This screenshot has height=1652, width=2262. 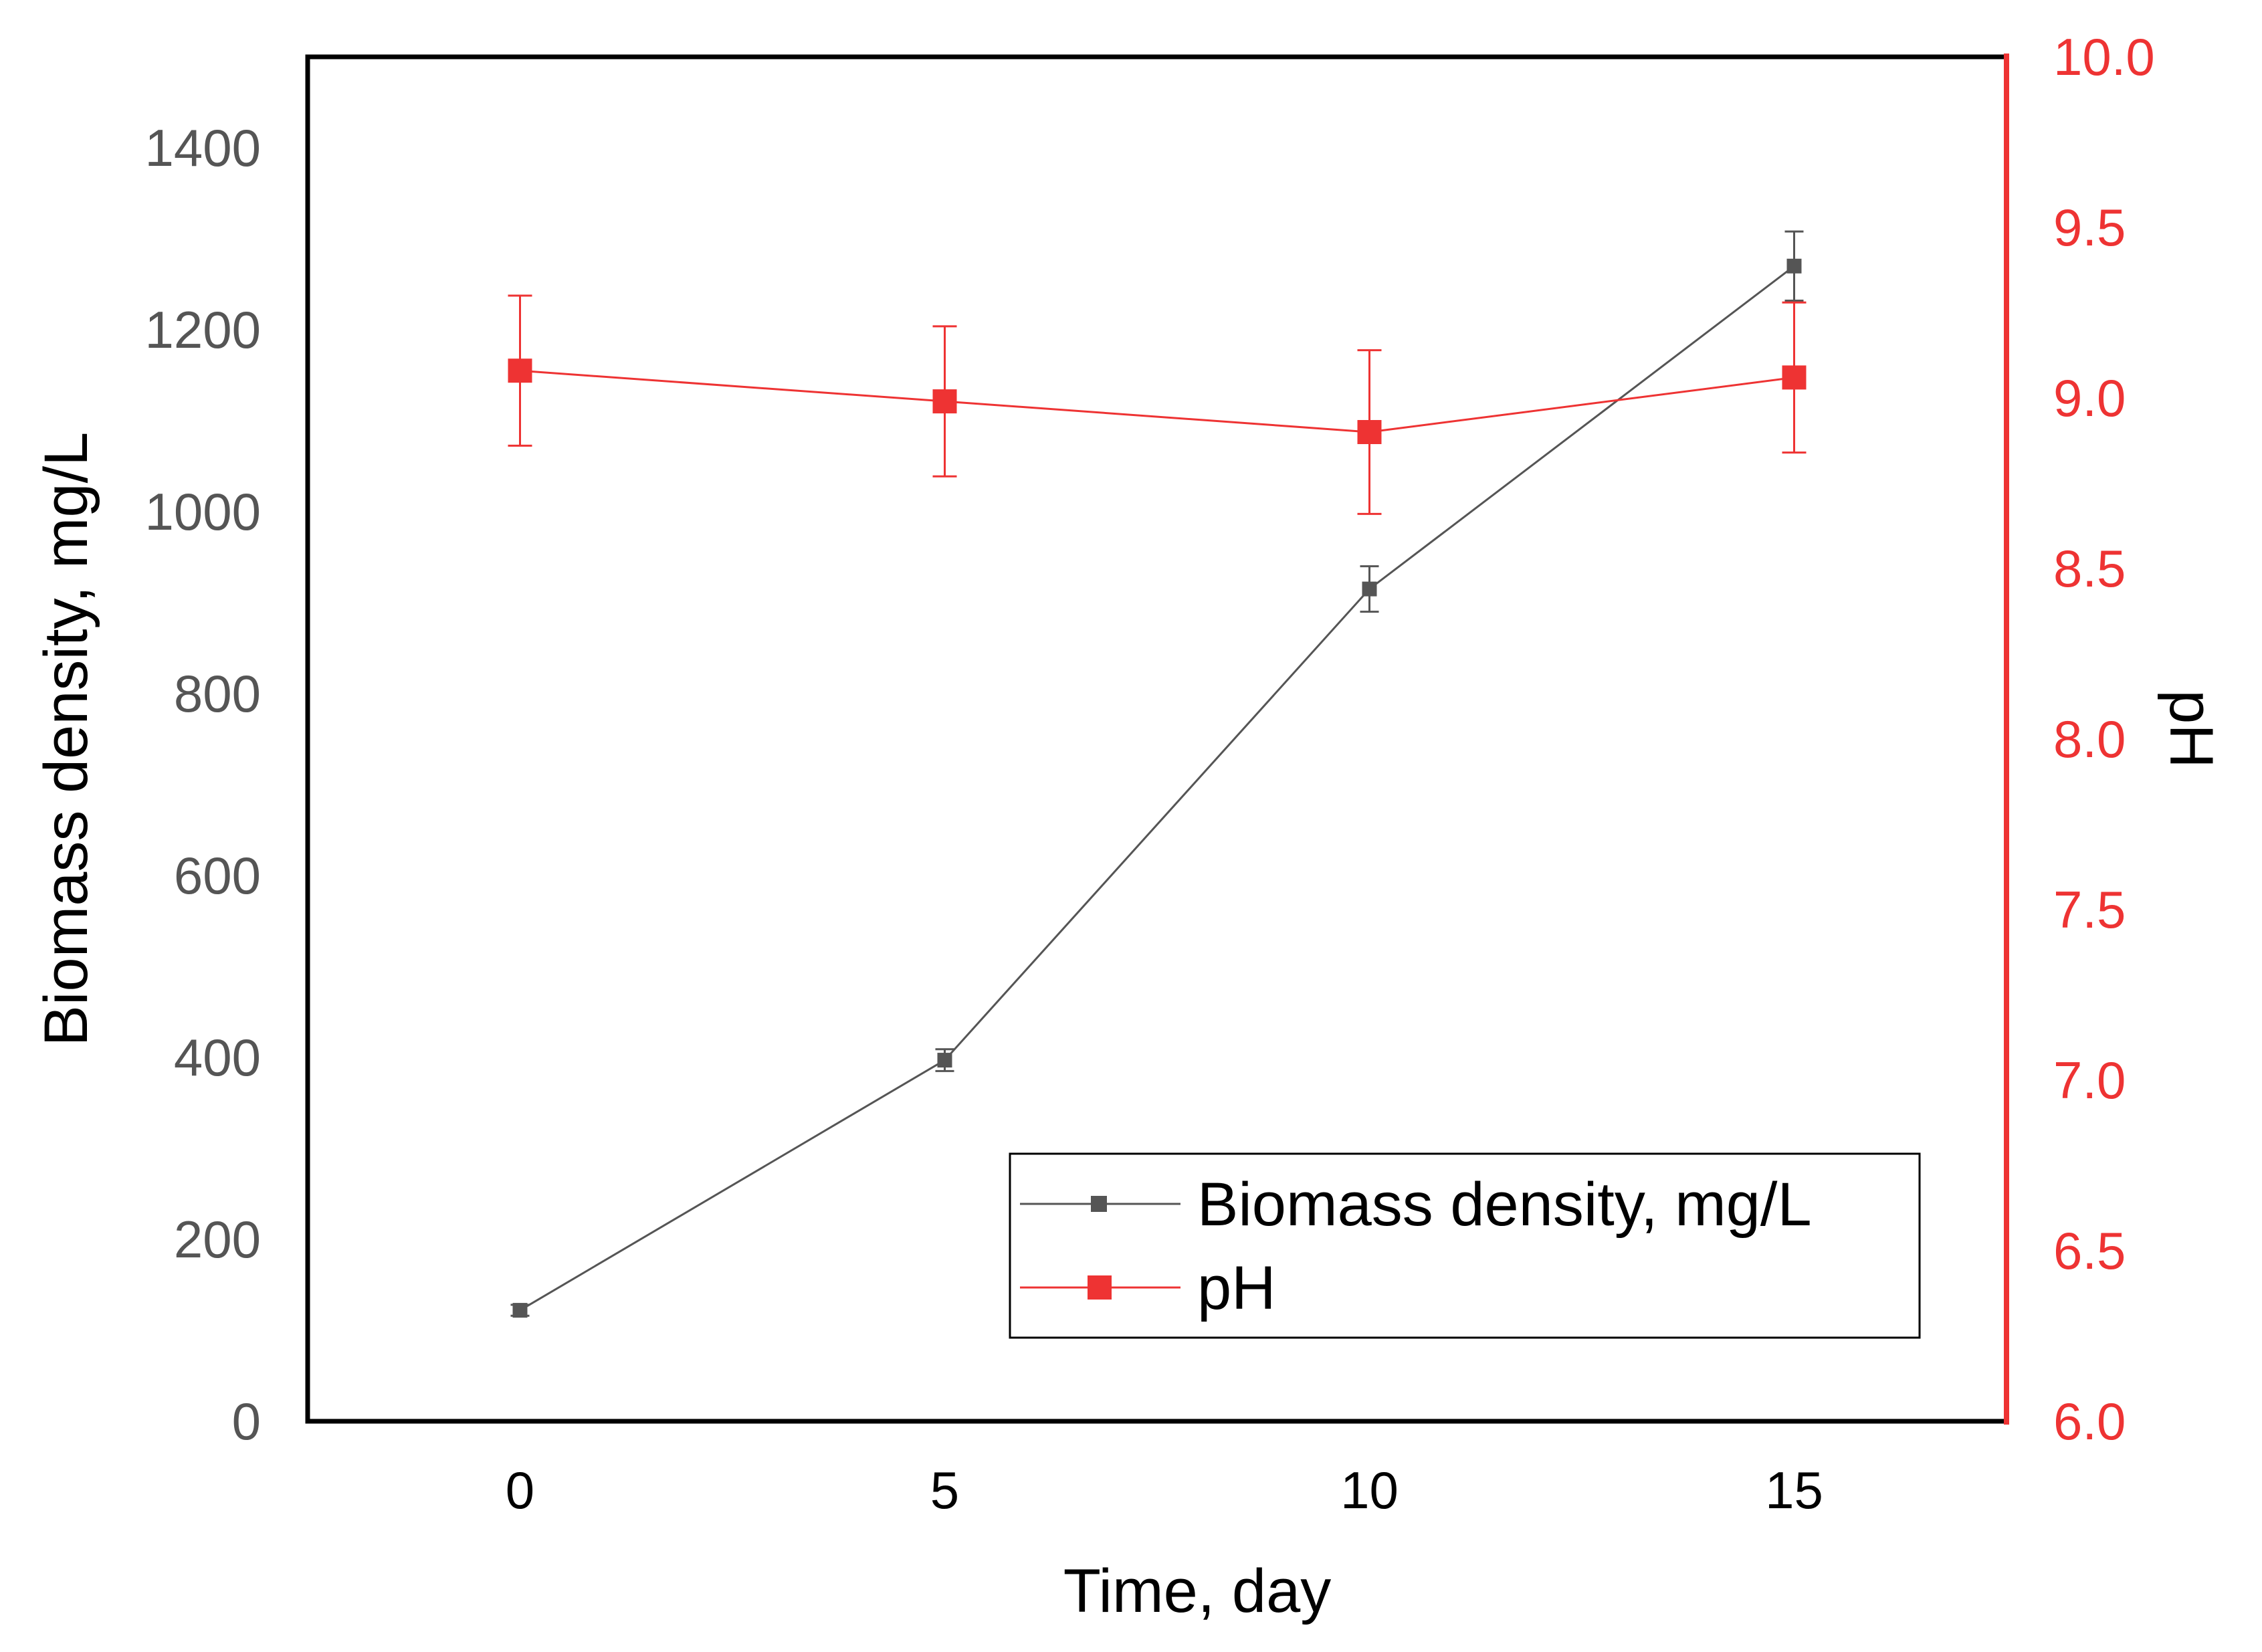 I want to click on legend: Biomass density, mg/L pH, so click(x=1465, y=1245).